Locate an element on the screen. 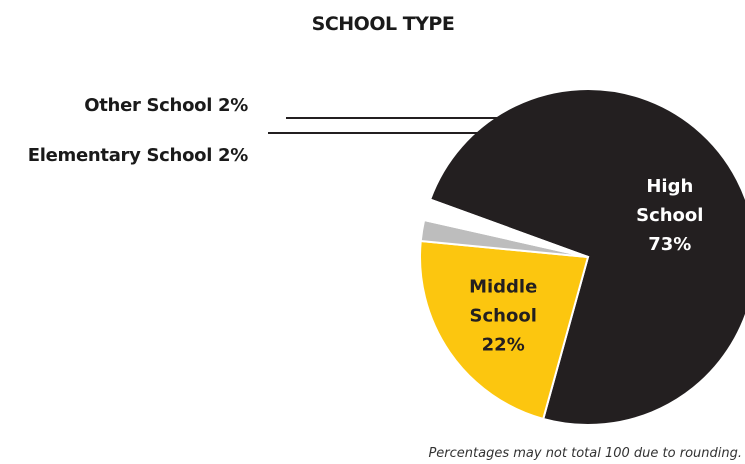 The width and height of the screenshot is (745, 464). callout-label-elementary-school: Elementary School 2% is located at coordinates (138, 155).